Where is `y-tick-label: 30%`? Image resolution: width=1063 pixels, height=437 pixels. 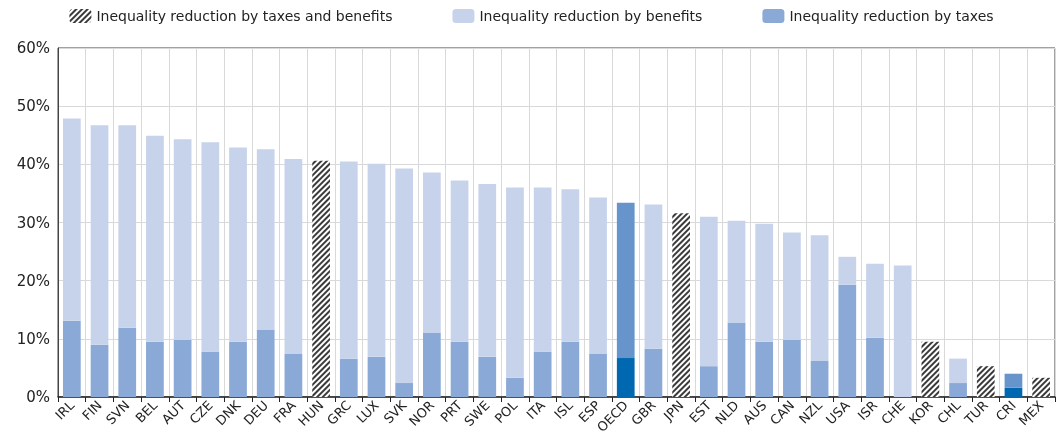 y-tick-label: 30% is located at coordinates (33, 222).